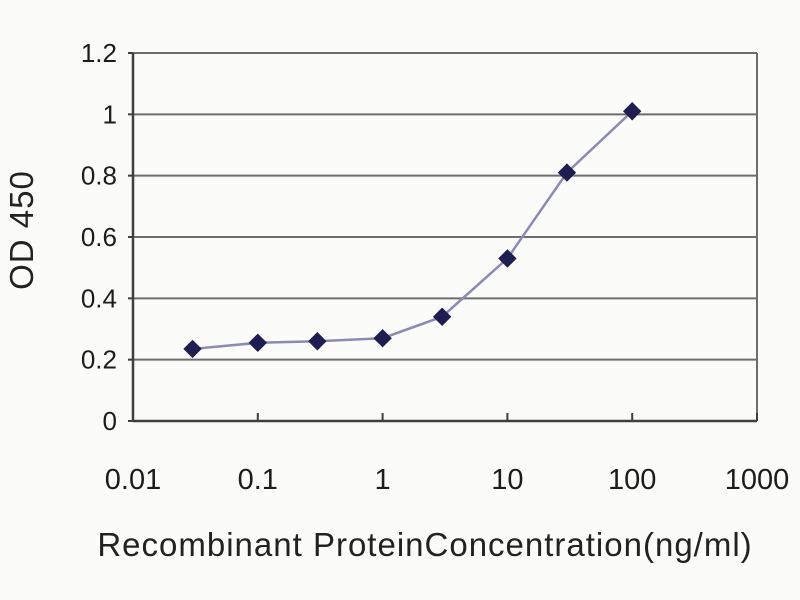 The height and width of the screenshot is (600, 800). Describe the element at coordinates (110, 421) in the screenshot. I see `y-tick-label: 0` at that location.